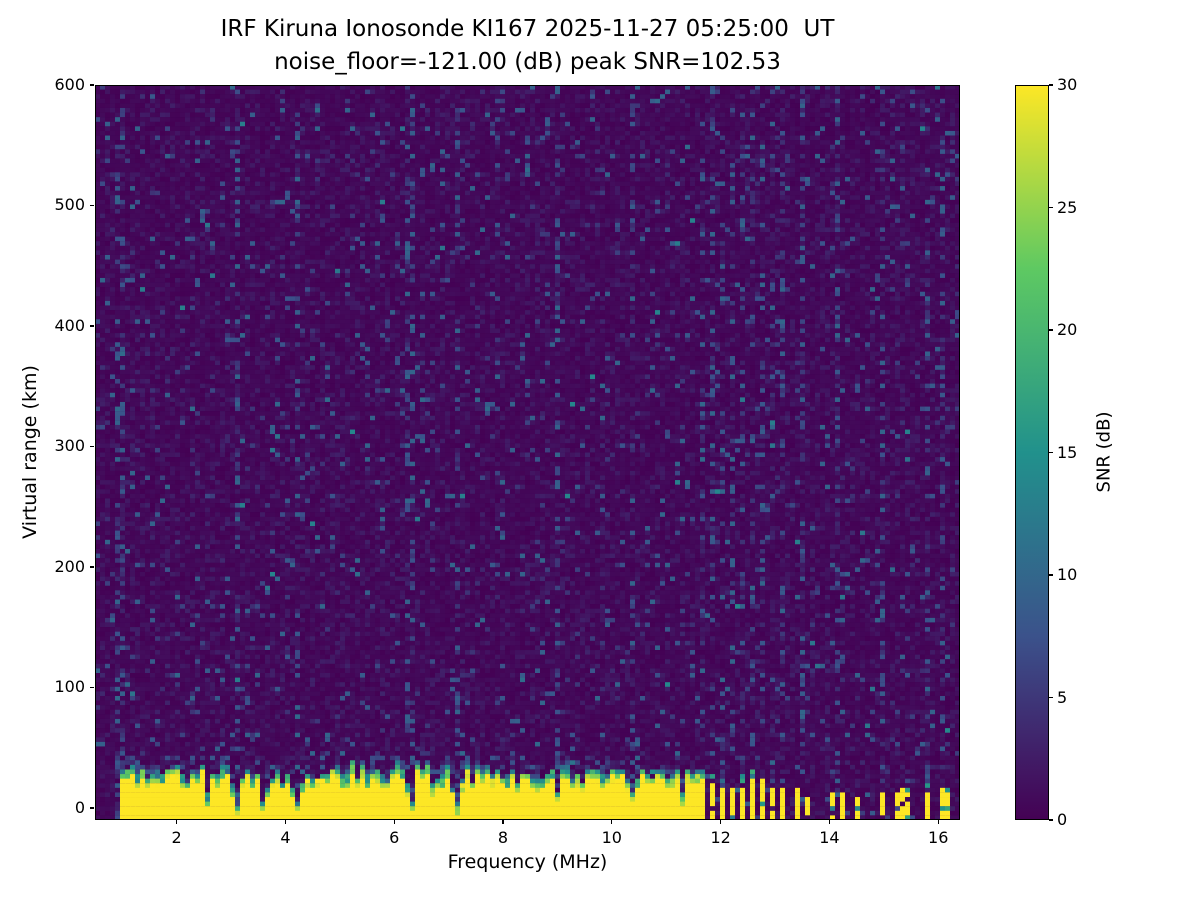  I want to click on y-tick-label: 300, so click(69, 446).